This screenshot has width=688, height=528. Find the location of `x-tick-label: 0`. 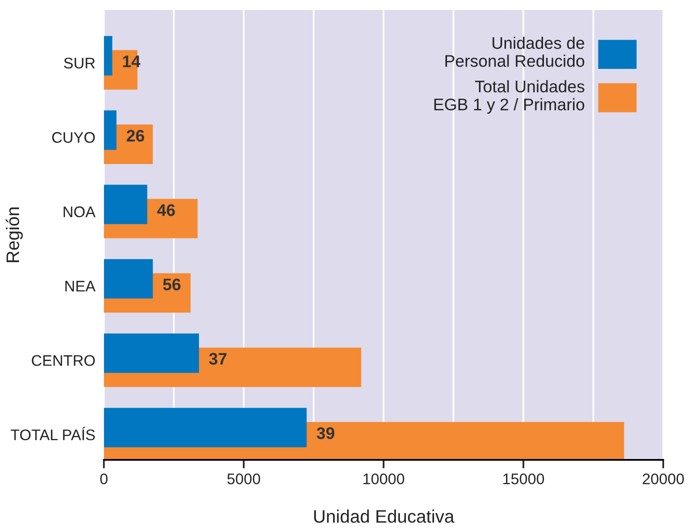

x-tick-label: 0 is located at coordinates (104, 478).